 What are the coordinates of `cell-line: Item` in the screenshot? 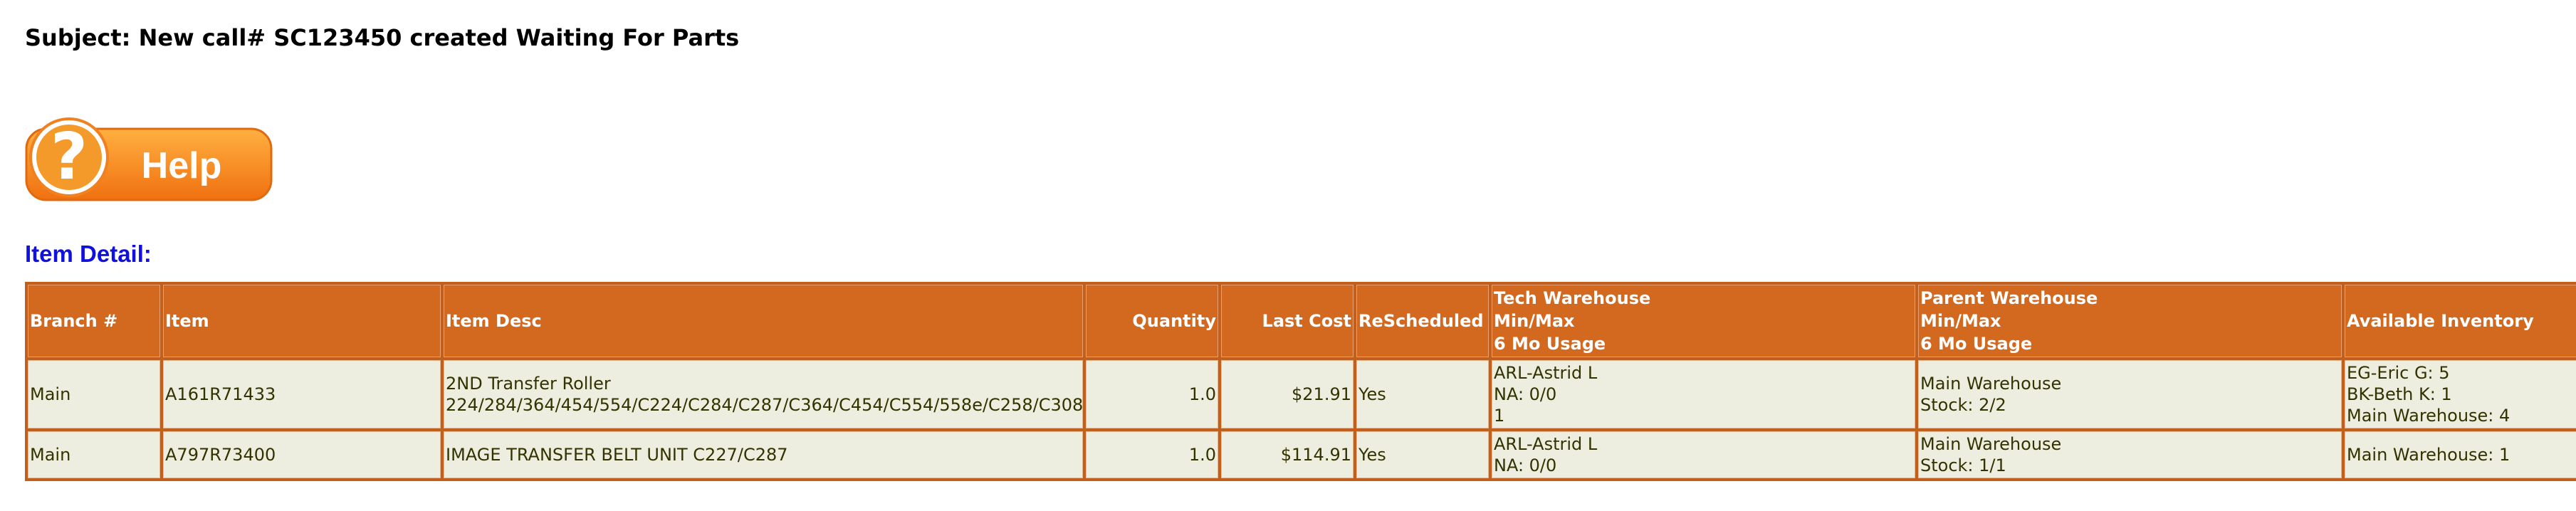 It's located at (187, 321).